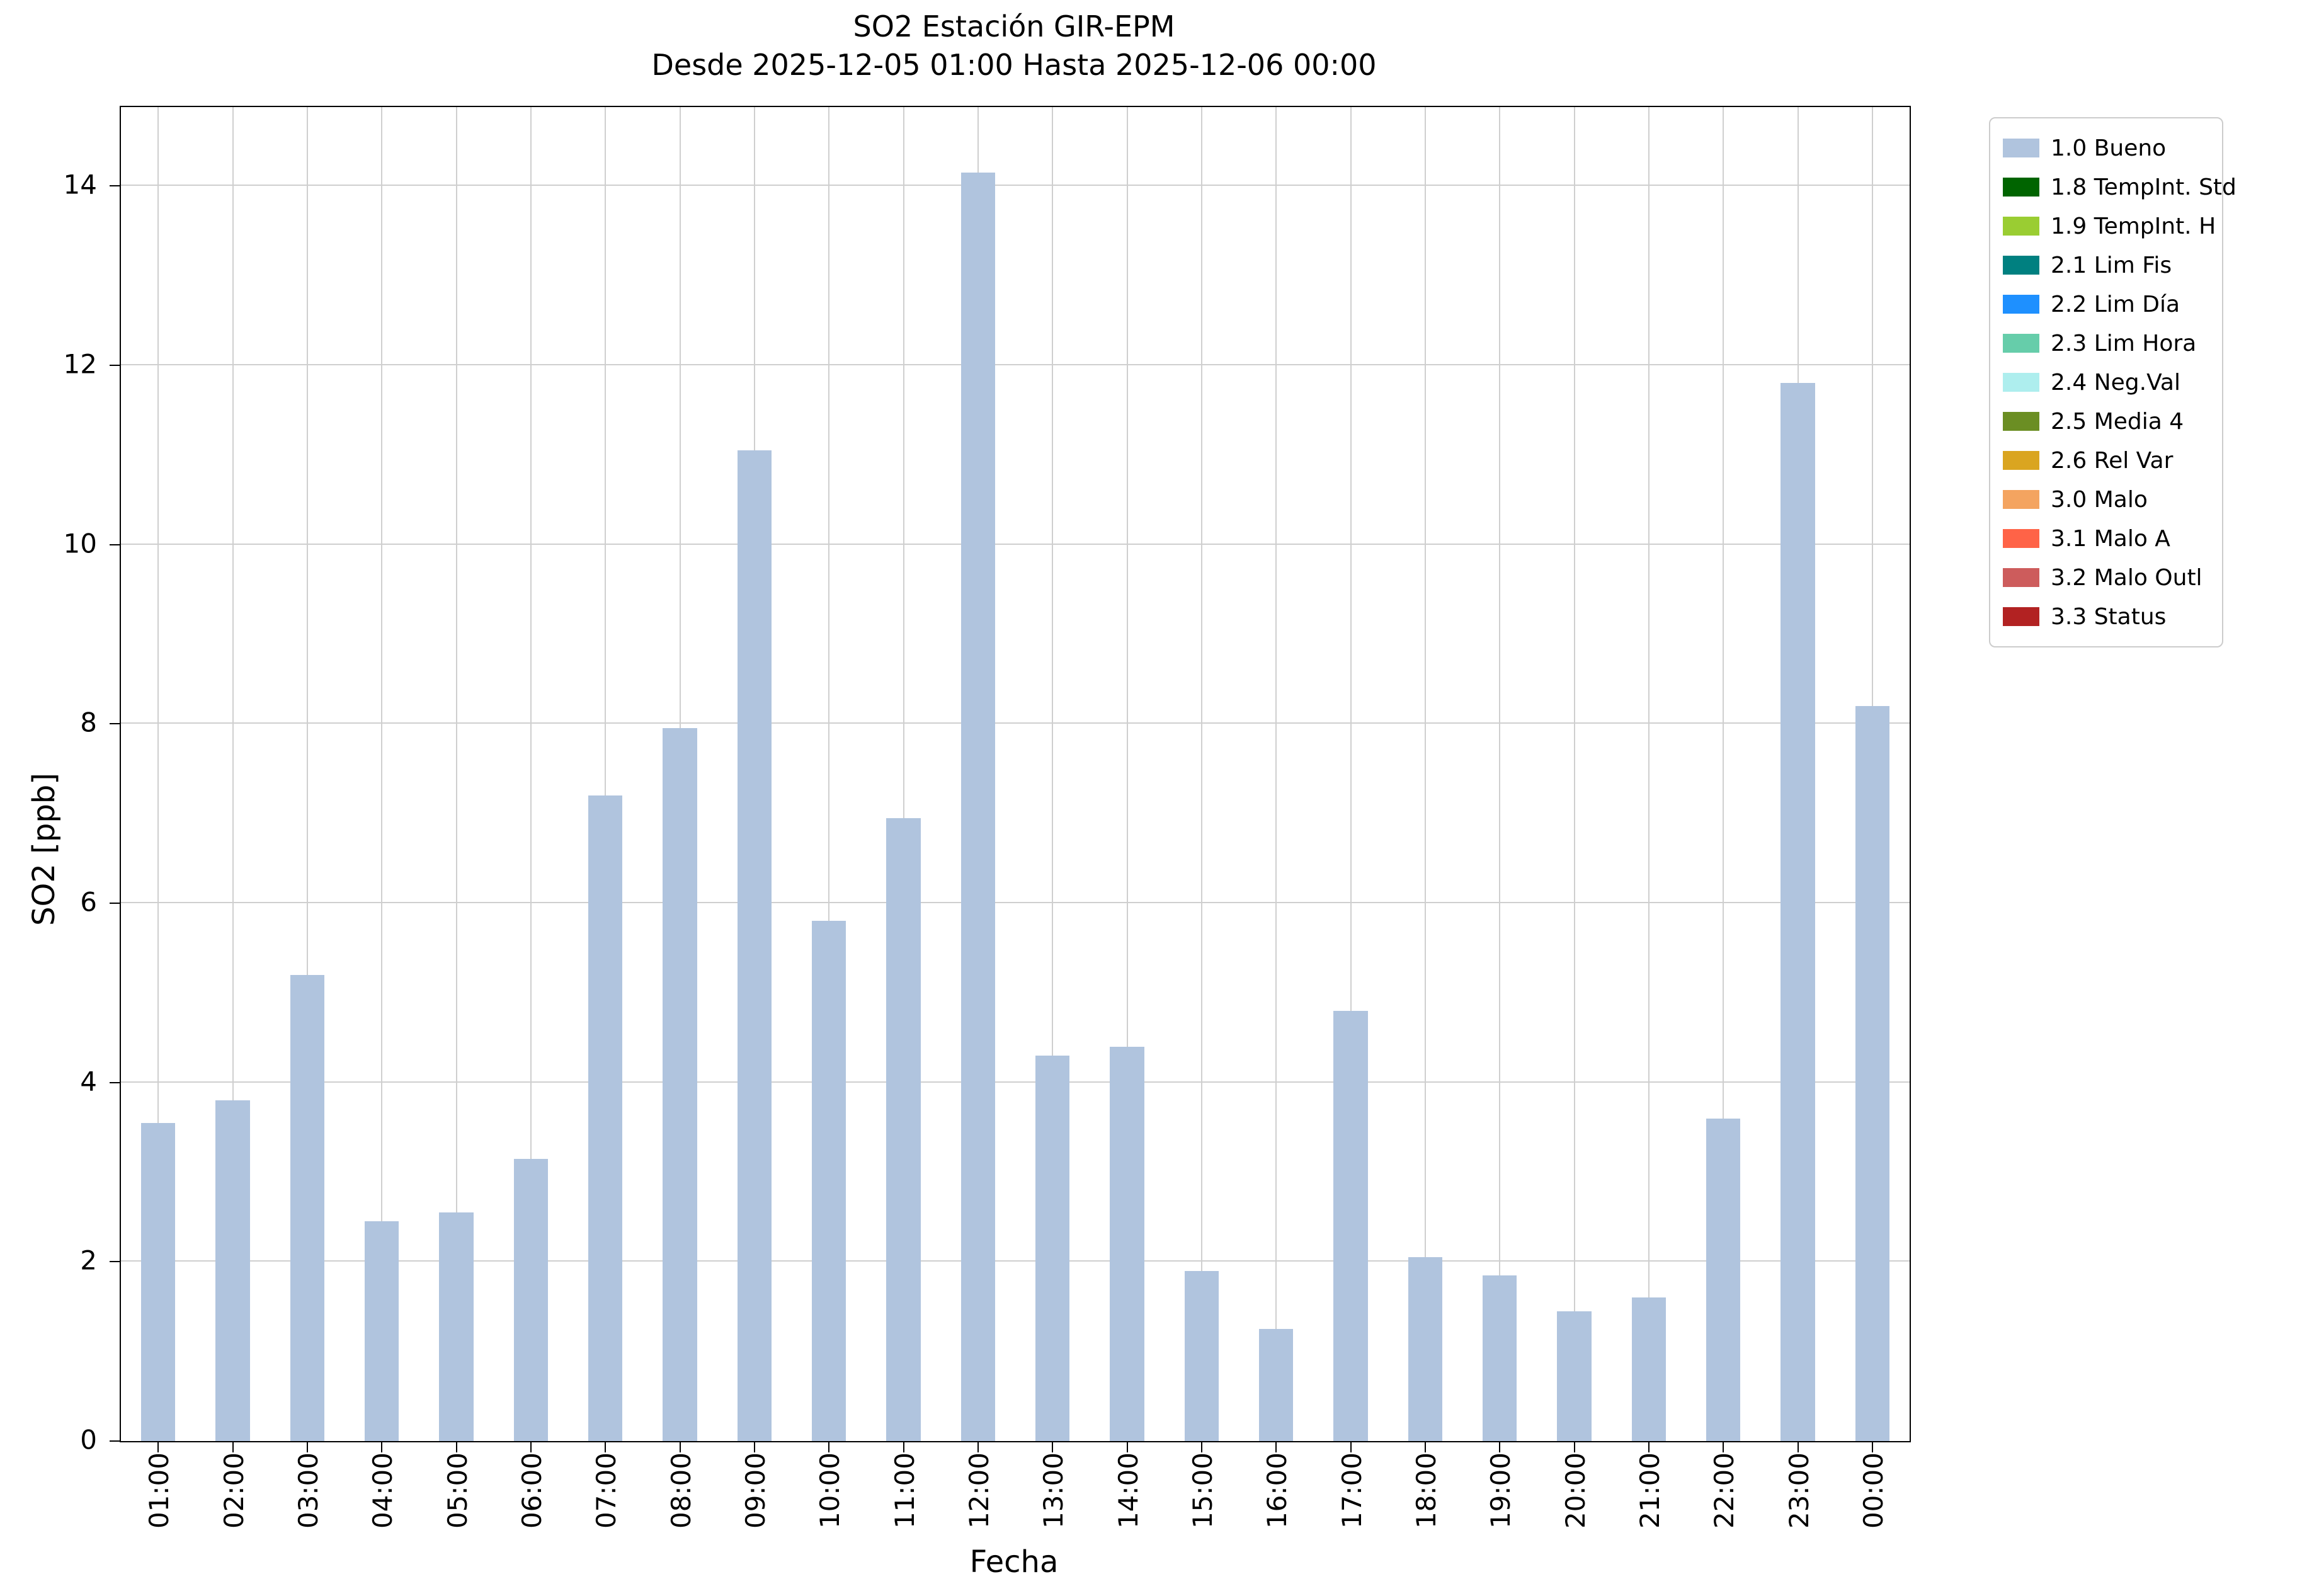 This screenshot has height=1596, width=2319. What do you see at coordinates (2126, 577) in the screenshot?
I see `legend-label: 3.2 Malo Outl` at bounding box center [2126, 577].